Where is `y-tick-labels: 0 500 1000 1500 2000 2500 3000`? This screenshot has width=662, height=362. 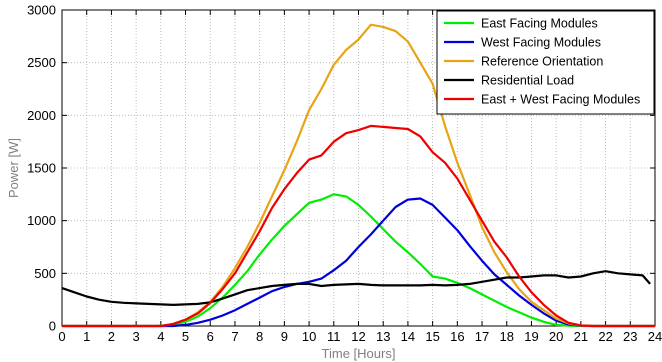
y-tick-labels: 0 500 1000 1500 2000 2500 3000 is located at coordinates (41, 168).